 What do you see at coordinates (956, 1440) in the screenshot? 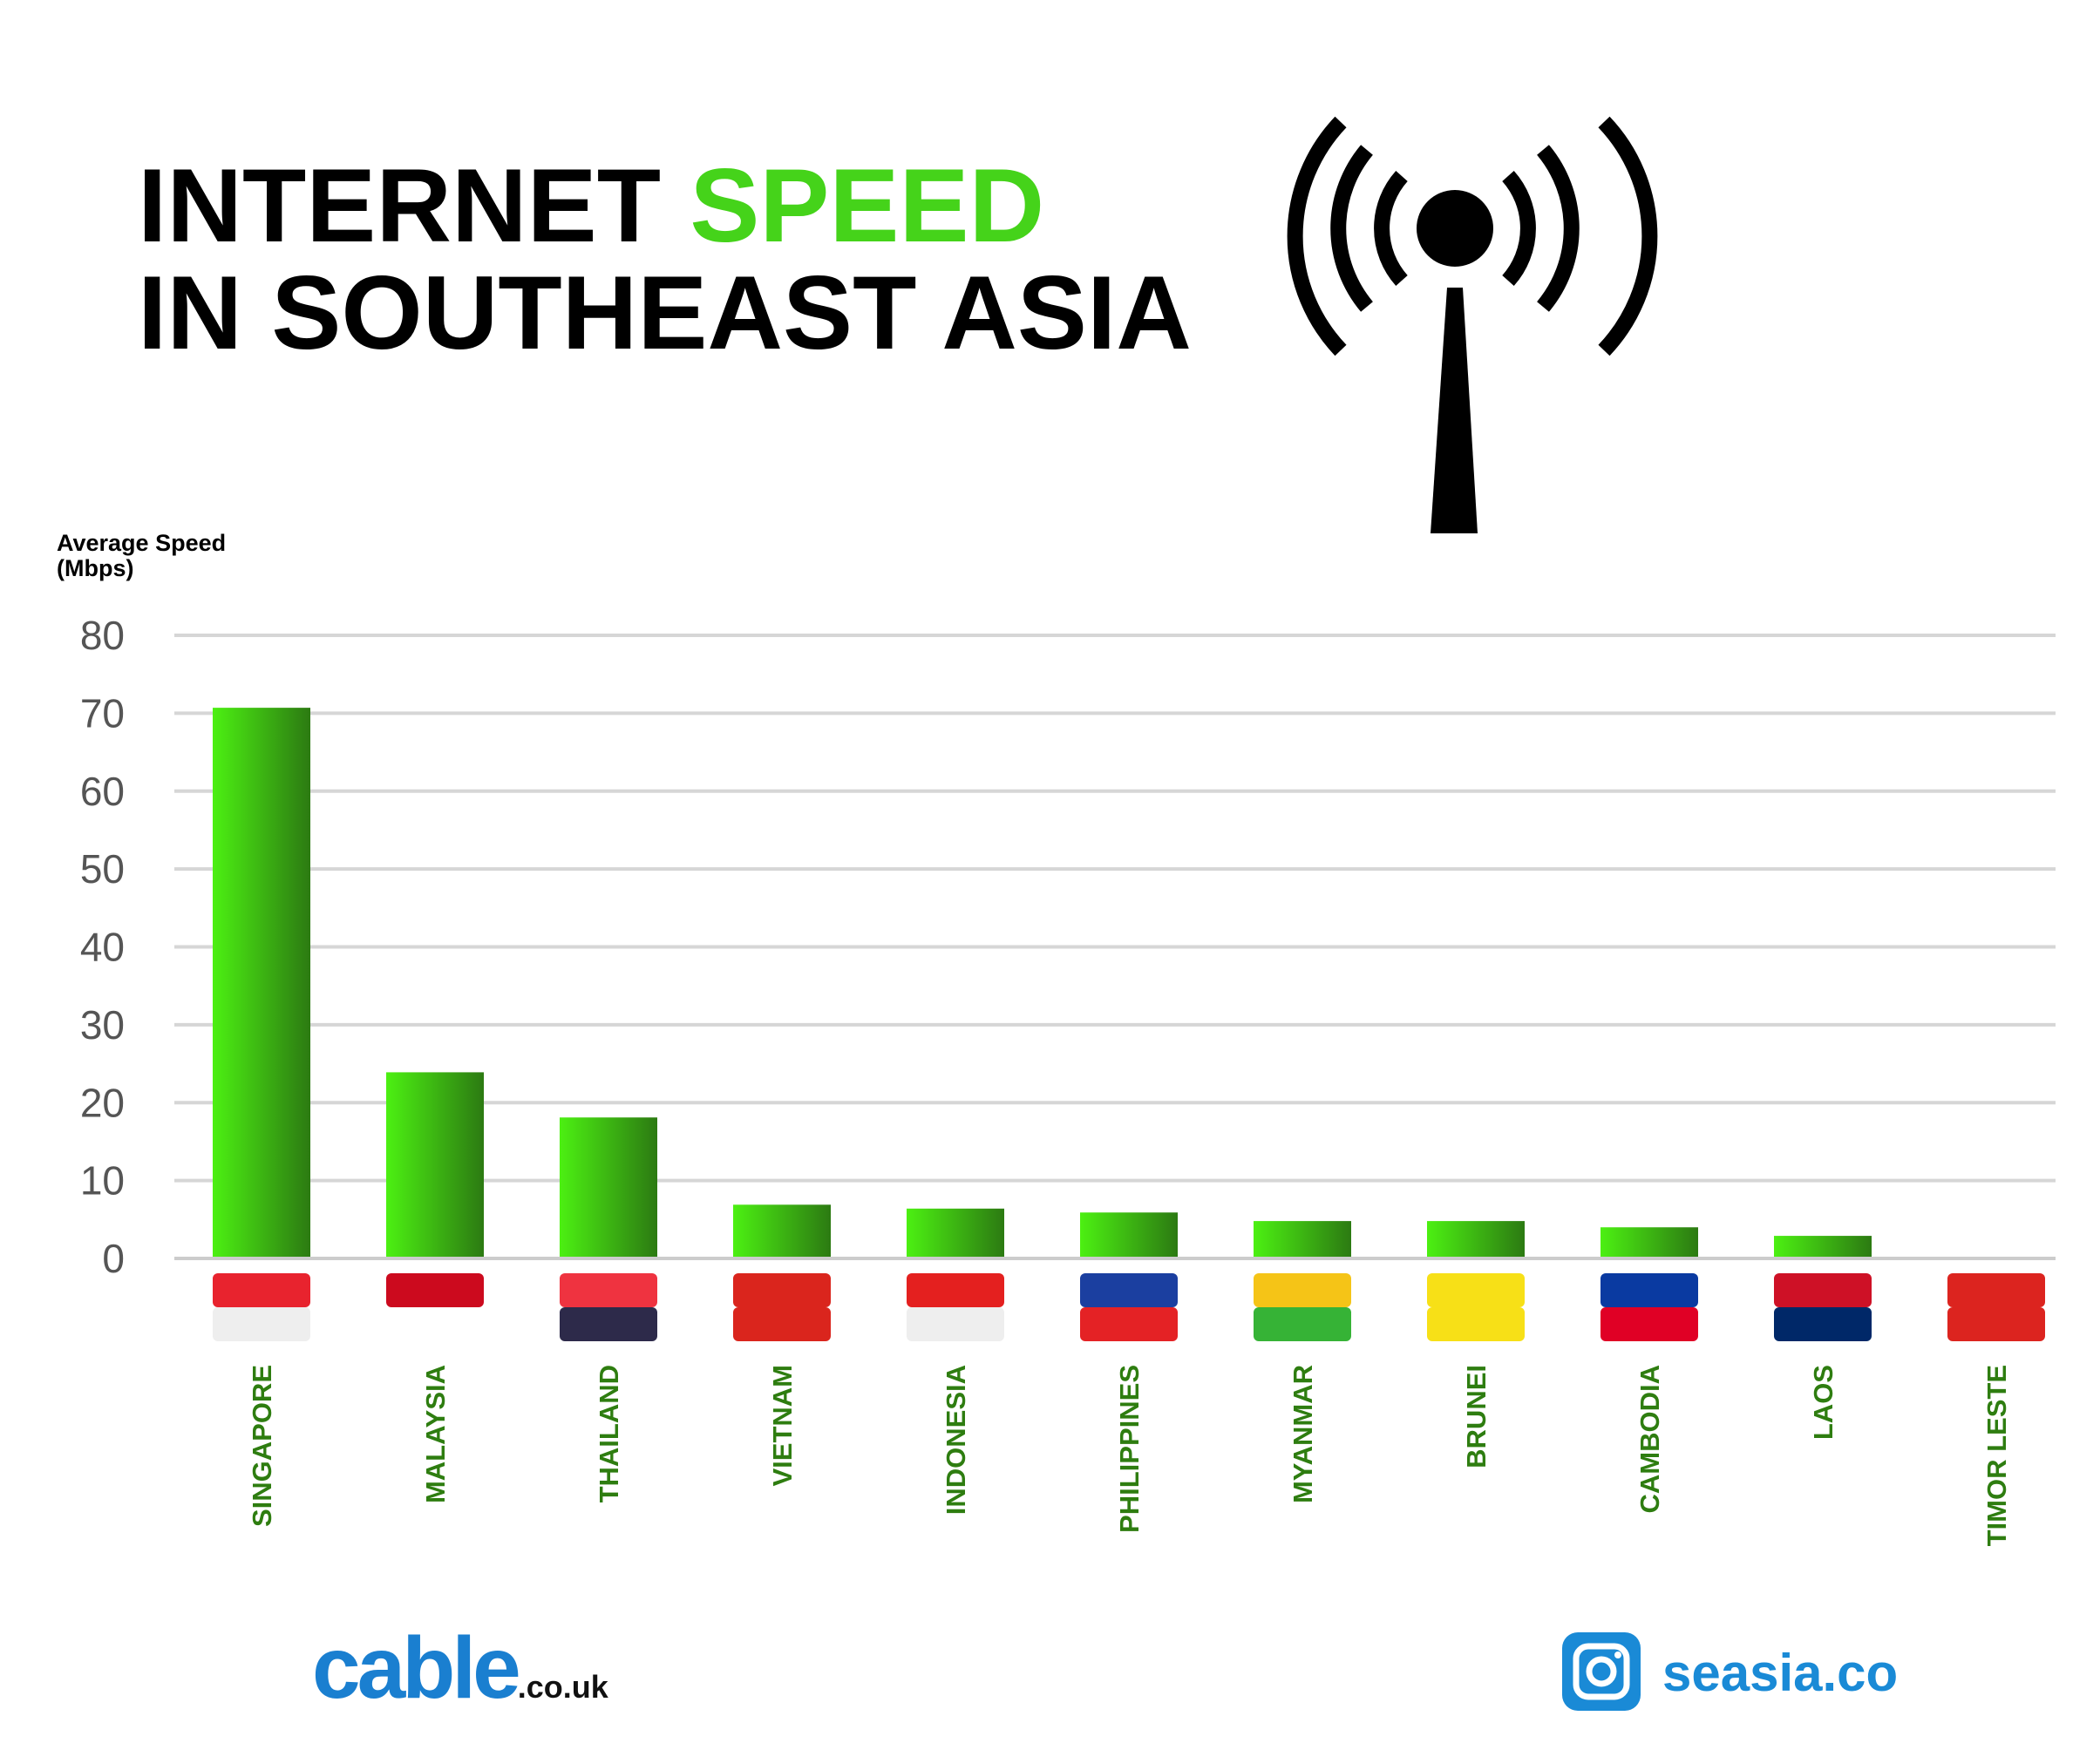
I see `x-tick-label: INDONESIA` at bounding box center [956, 1440].